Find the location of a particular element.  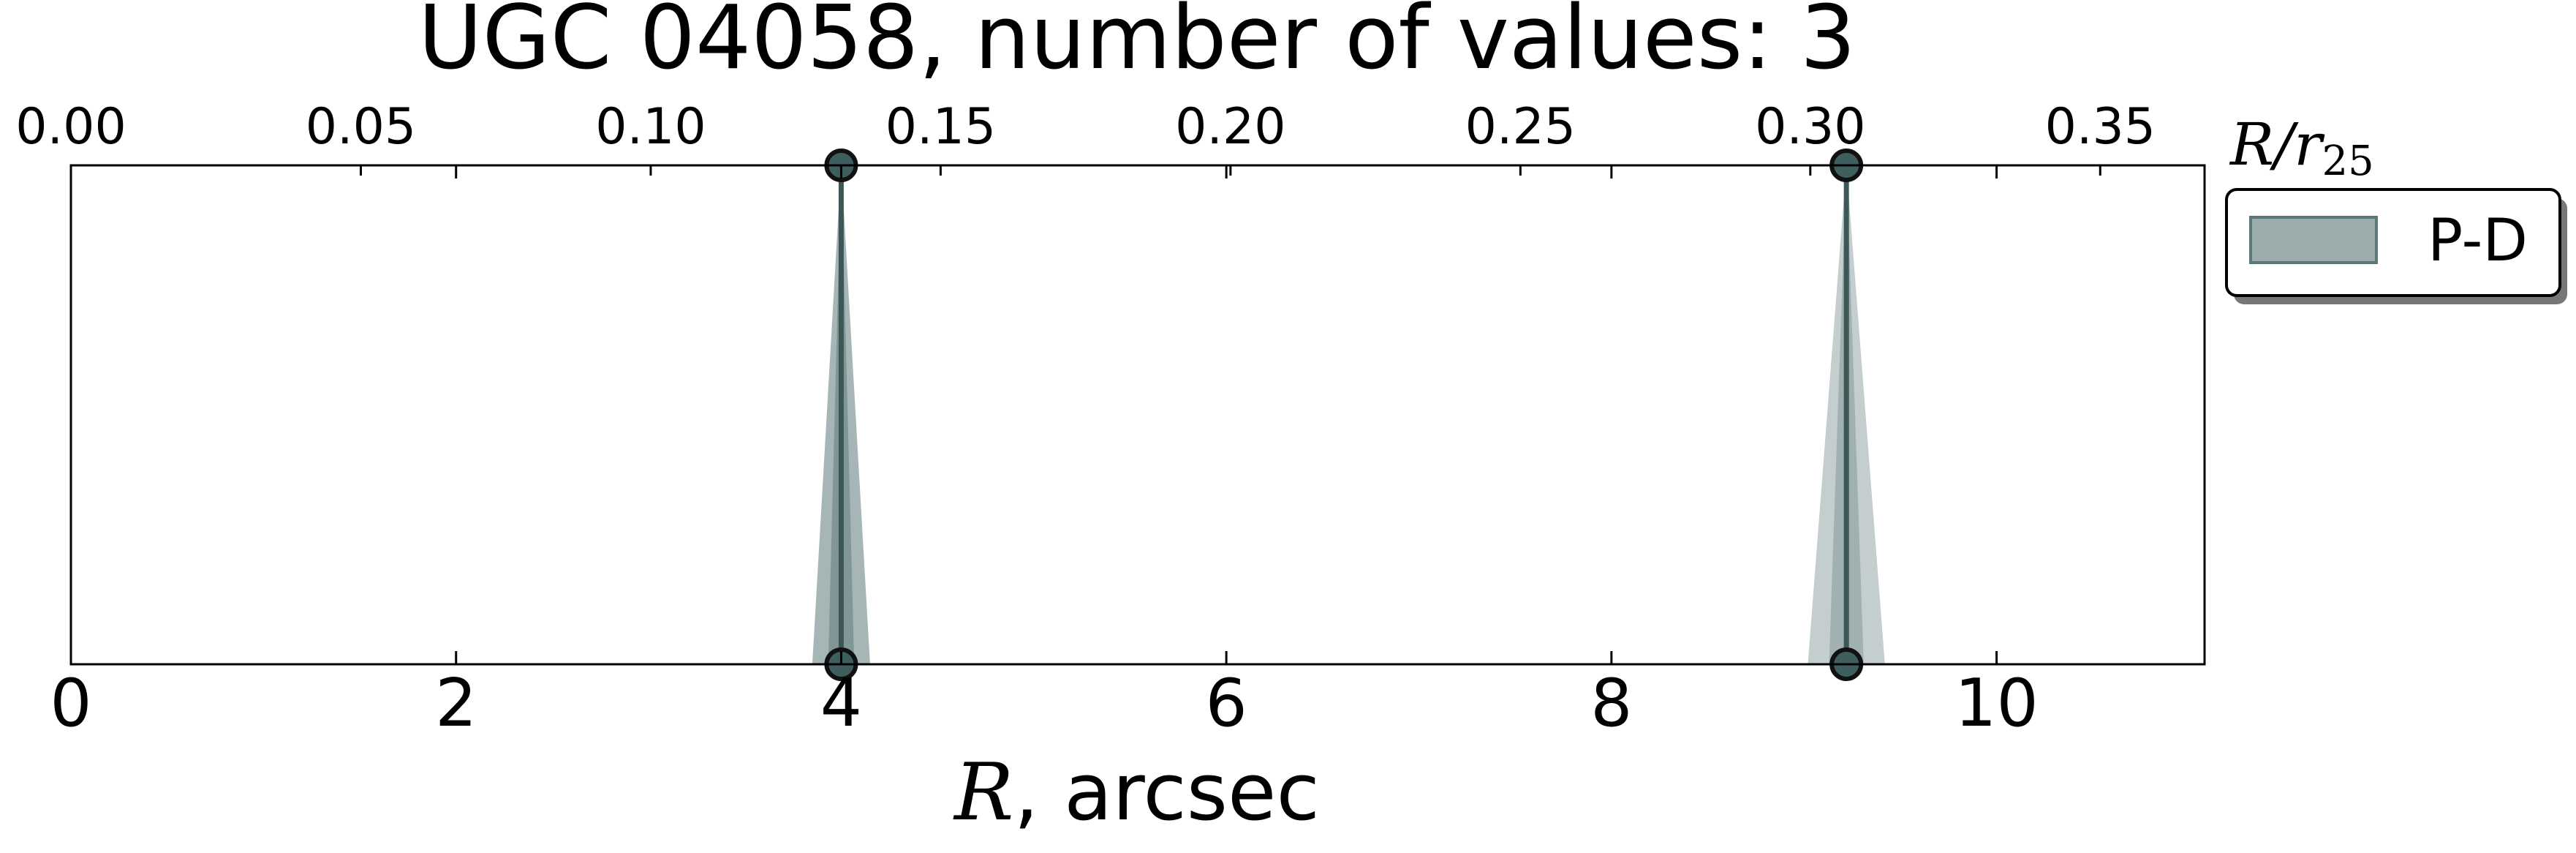

bottom-tick-label: 2 is located at coordinates (456, 703).